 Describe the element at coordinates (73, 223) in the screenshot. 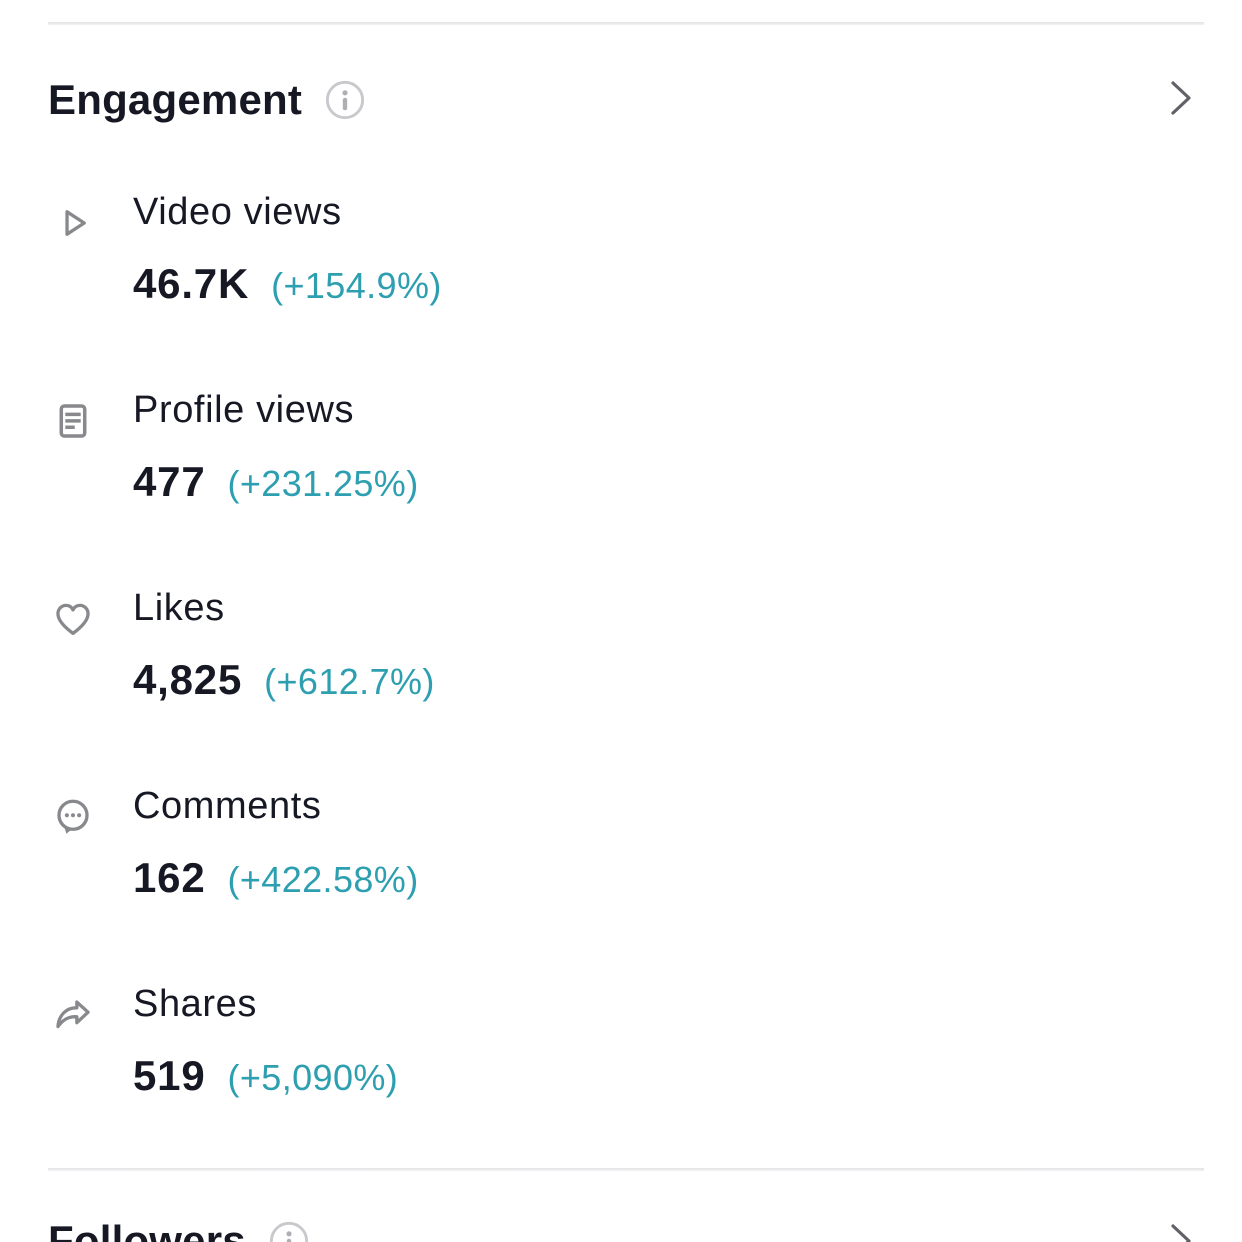

I see `play-icon` at that location.